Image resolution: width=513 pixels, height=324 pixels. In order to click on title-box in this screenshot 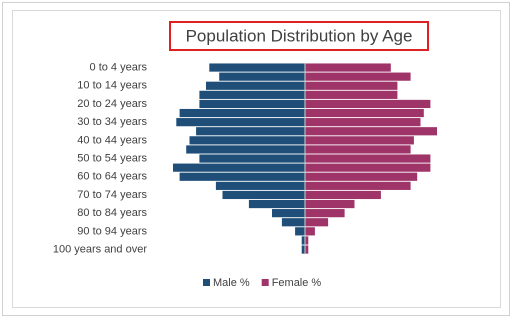, I will do `click(299, 36)`.